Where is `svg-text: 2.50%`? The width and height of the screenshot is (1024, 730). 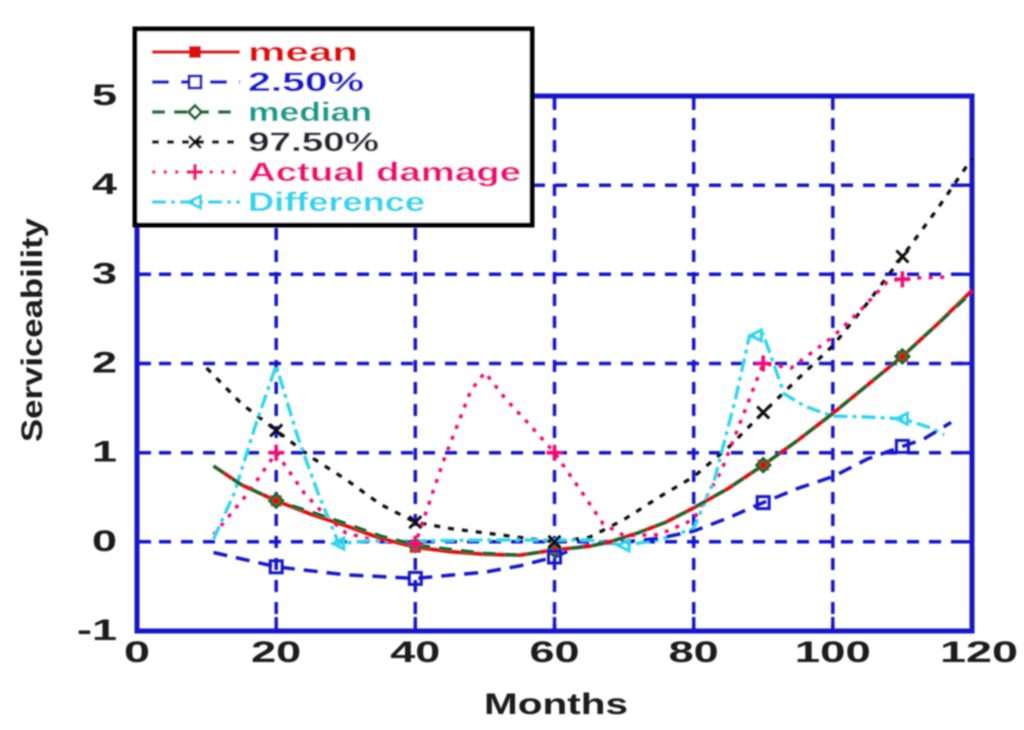 svg-text: 2.50% is located at coordinates (306, 82).